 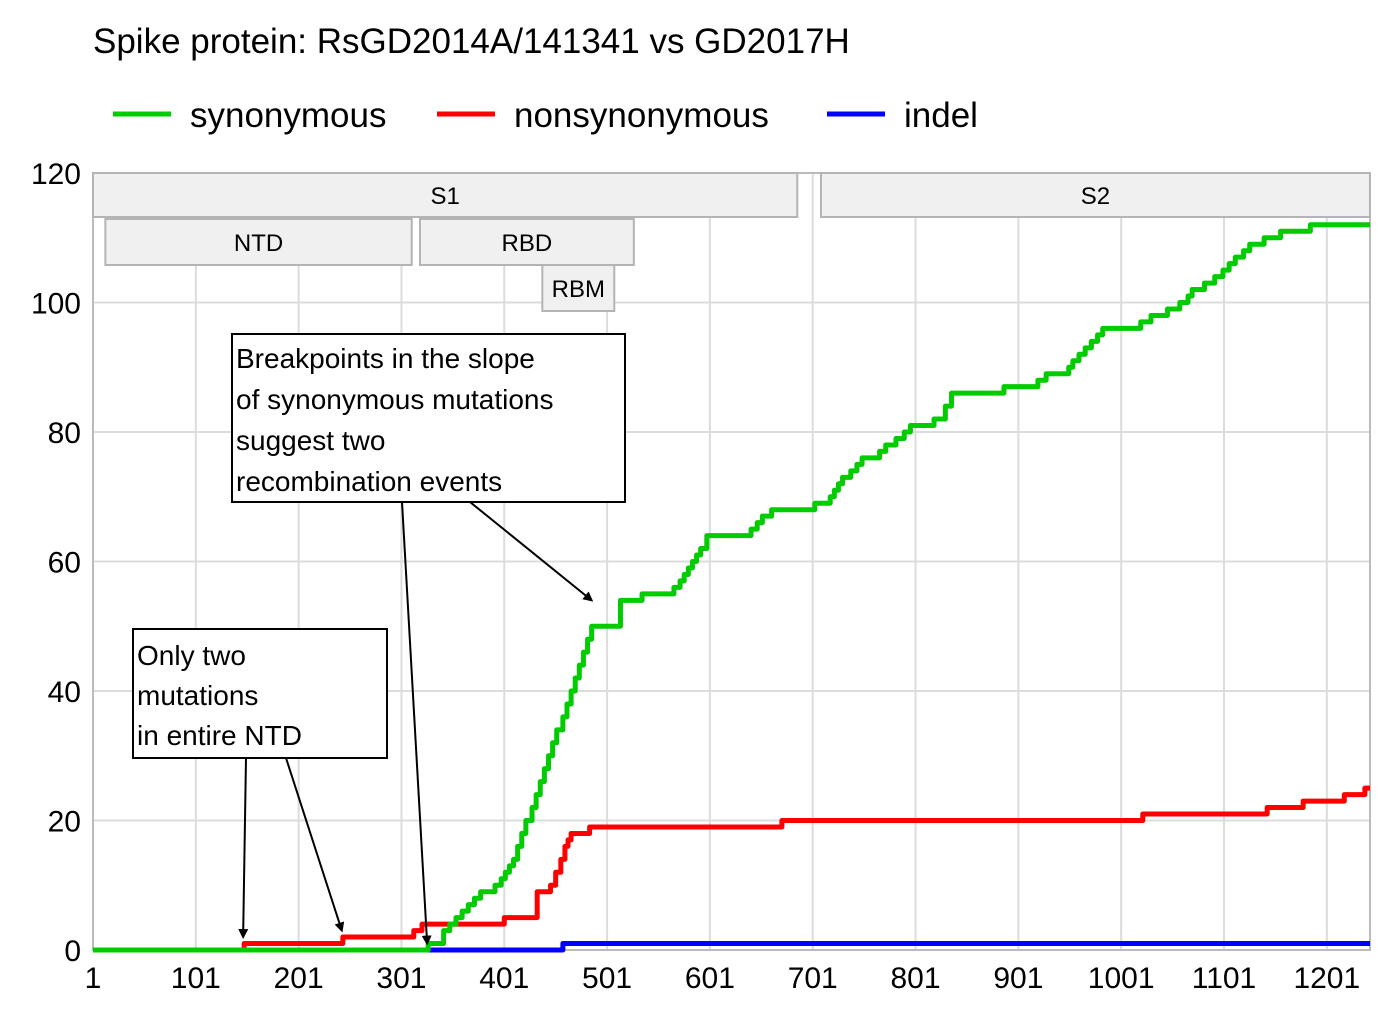 What do you see at coordinates (64, 433) in the screenshot?
I see `y-tick-label: 80` at bounding box center [64, 433].